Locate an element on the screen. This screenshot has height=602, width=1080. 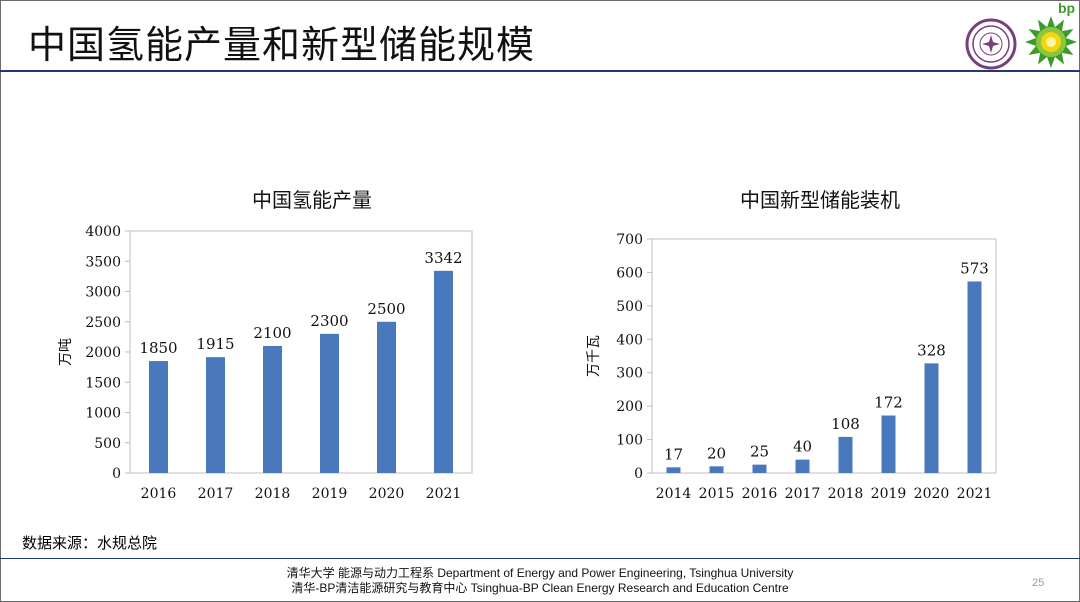
chart1-y-tick-label: 0 is located at coordinates (116, 474).